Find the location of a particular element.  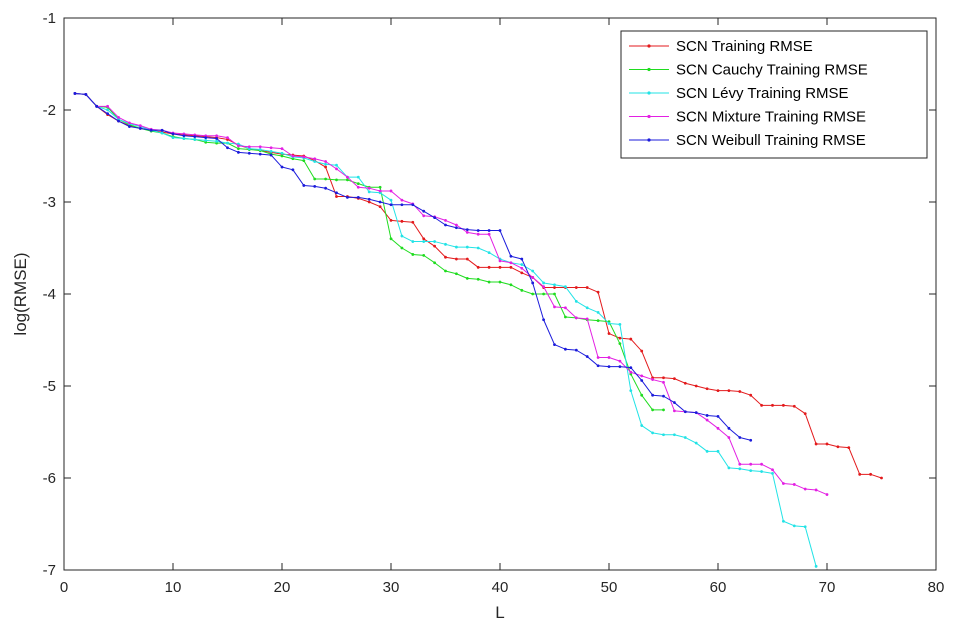

legend-item: SCN Mixture Training RMSE is located at coordinates (747, 117).